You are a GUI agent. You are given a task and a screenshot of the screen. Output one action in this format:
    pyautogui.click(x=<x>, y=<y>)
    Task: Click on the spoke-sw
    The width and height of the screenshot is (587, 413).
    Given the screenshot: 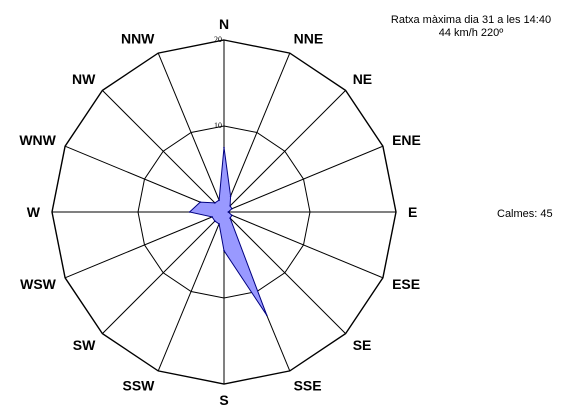 What is the action you would take?
    pyautogui.click(x=163, y=272)
    